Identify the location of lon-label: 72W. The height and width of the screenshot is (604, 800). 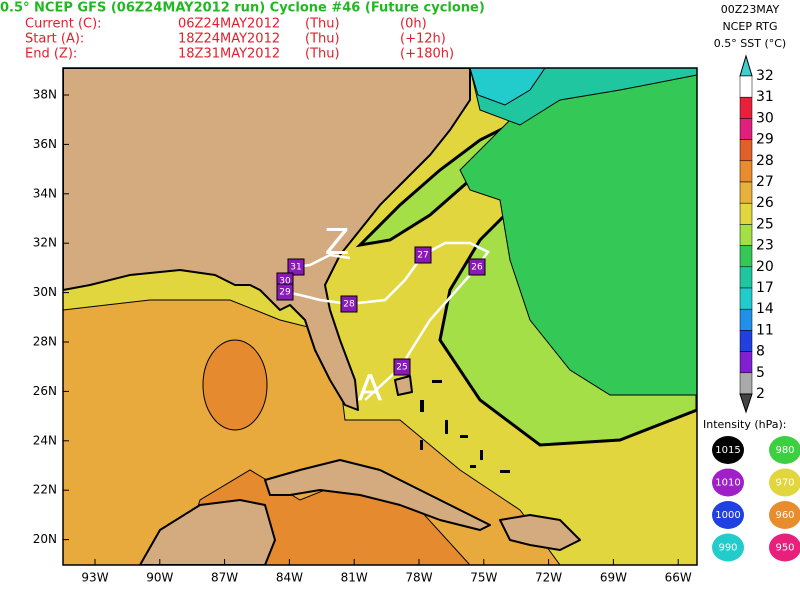
(548, 578).